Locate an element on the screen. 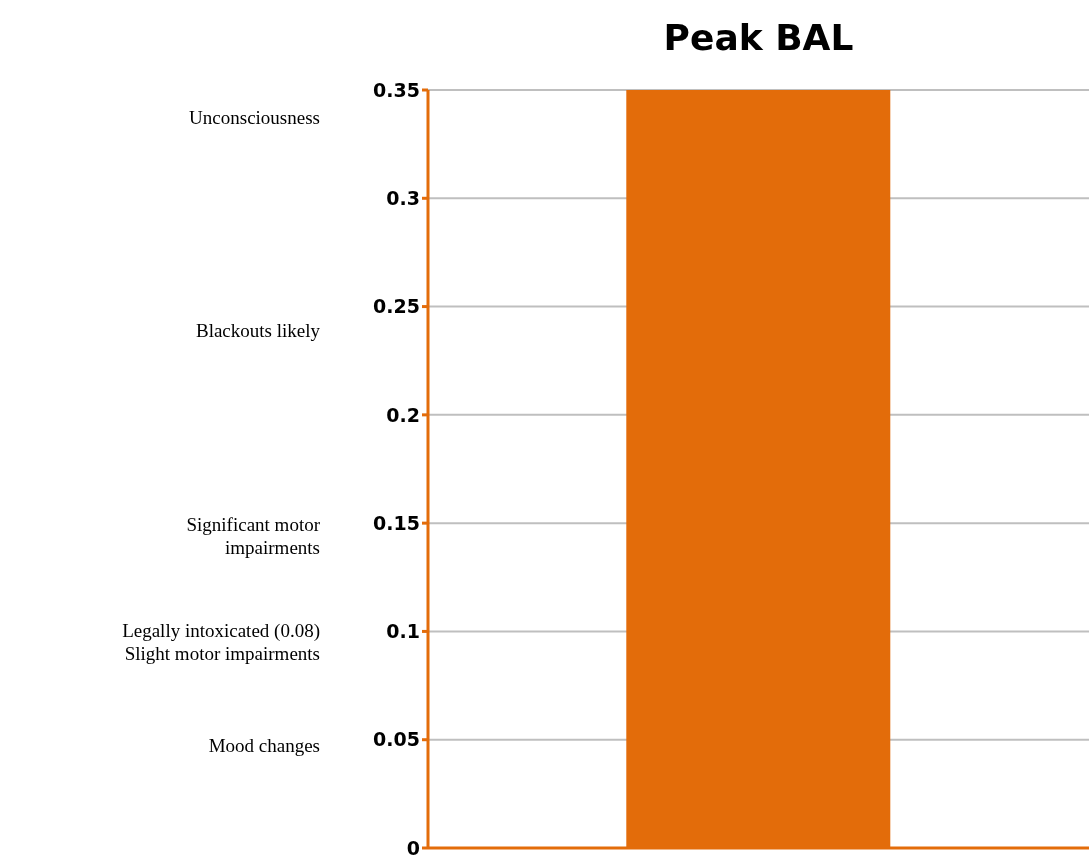 This screenshot has height=859, width=1089. text: Significant motor impairments is located at coordinates (253, 535).